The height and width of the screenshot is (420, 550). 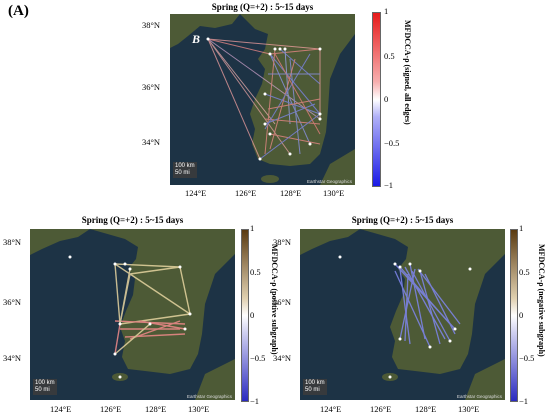 What do you see at coordinates (541, 300) in the screenshot?
I see `colorbar-label: MFDCCA-ρ (negative subgraph)` at bounding box center [541, 300].